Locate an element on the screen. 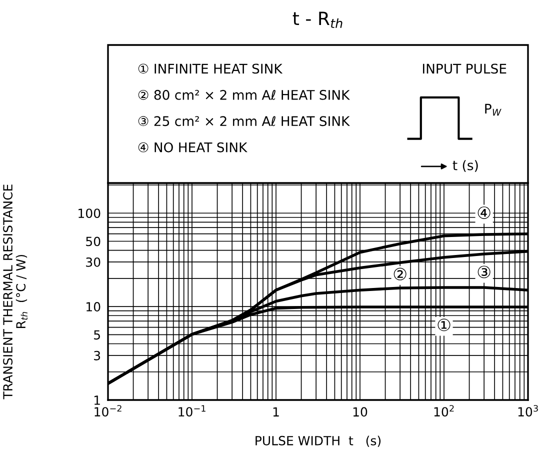 The height and width of the screenshot is (455, 546). y-tick-label: 3 is located at coordinates (97, 355).